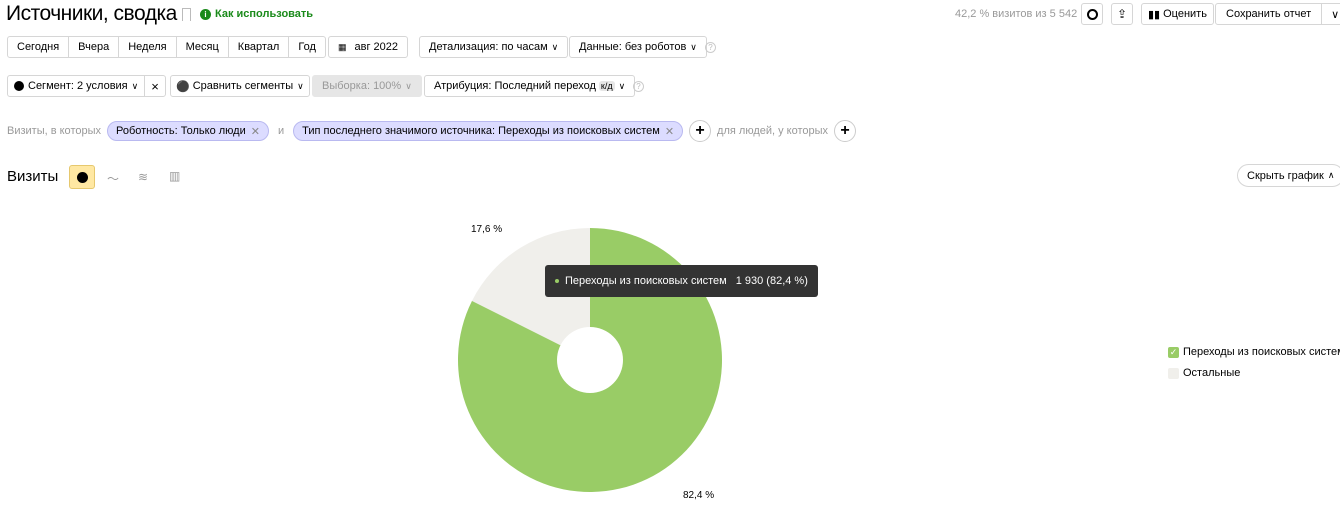  Describe the element at coordinates (771, 281) in the screenshot. I see `tooltip-value: 1 930 (82,4 %)` at that location.